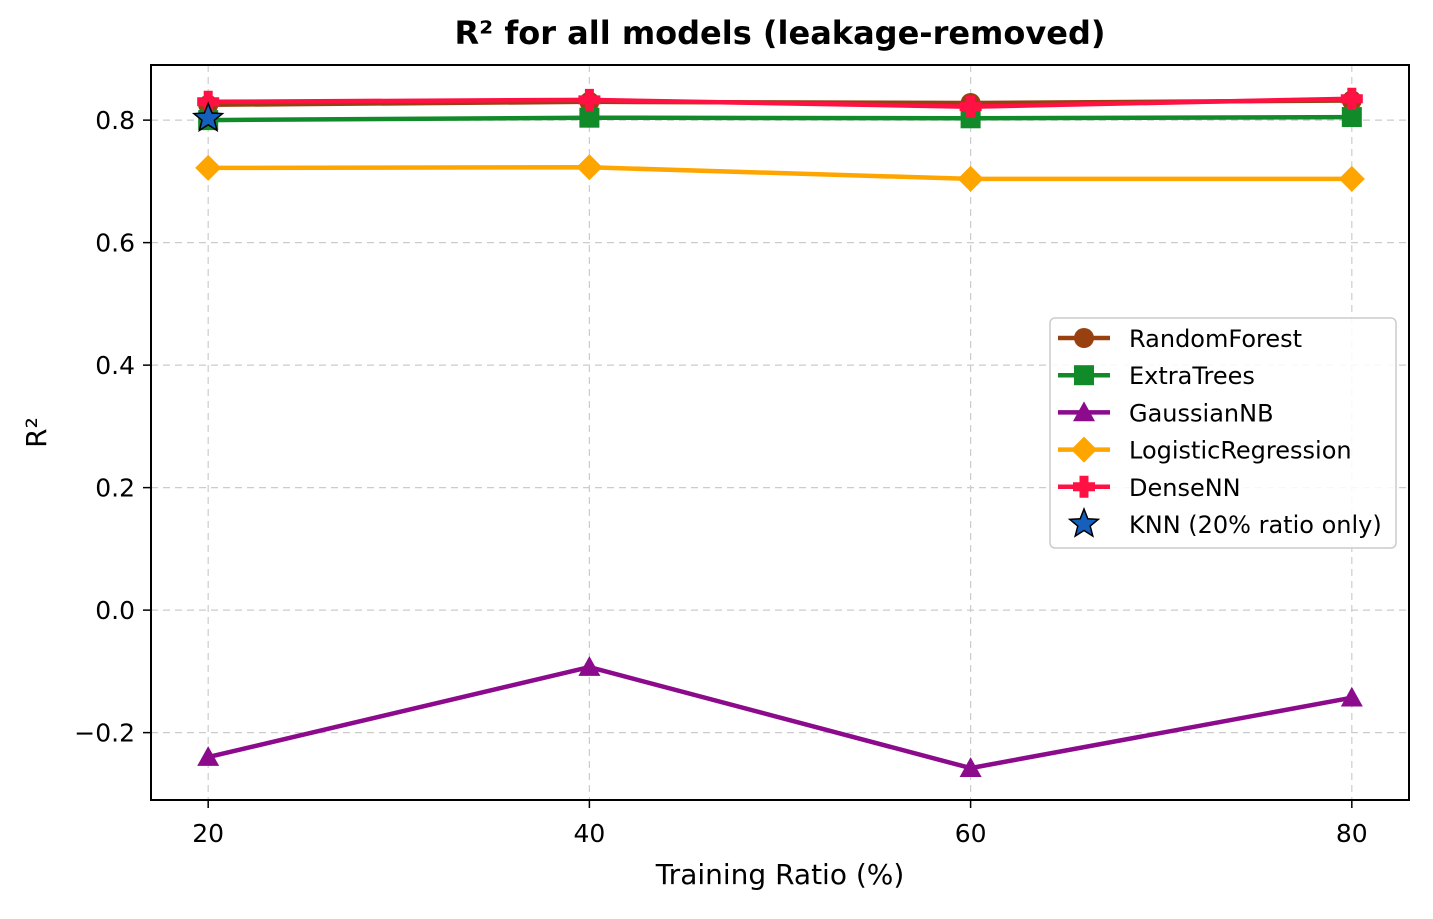 The width and height of the screenshot is (1433, 919). What do you see at coordinates (115, 120) in the screenshot?
I see `y-tick-label: 0.8` at bounding box center [115, 120].